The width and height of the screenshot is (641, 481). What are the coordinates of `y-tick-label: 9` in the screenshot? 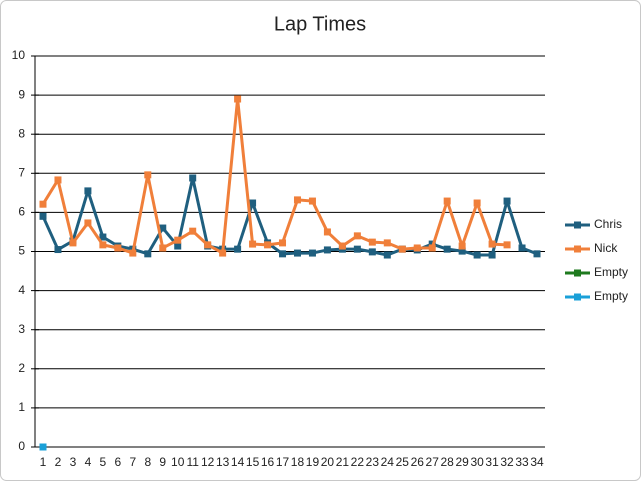 It's located at (21, 94).